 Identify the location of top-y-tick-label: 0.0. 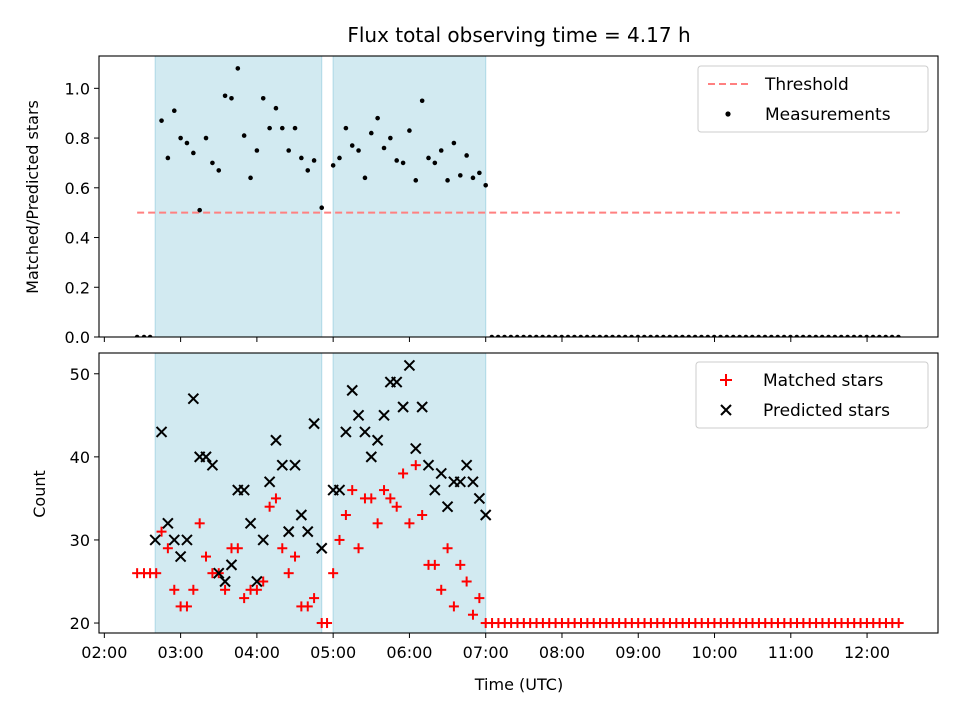
(77, 337).